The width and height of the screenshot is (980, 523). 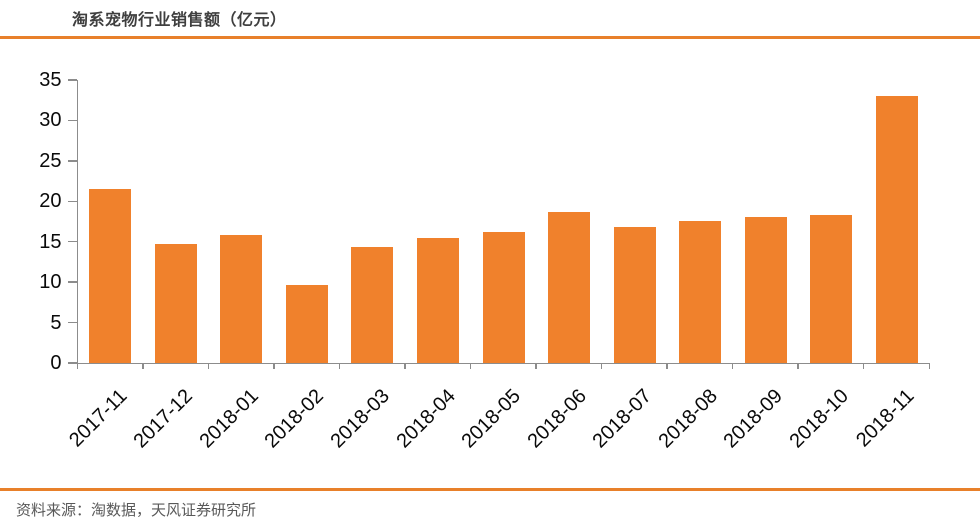 What do you see at coordinates (50, 282) in the screenshot?
I see `y-axis-tick-label: 10` at bounding box center [50, 282].